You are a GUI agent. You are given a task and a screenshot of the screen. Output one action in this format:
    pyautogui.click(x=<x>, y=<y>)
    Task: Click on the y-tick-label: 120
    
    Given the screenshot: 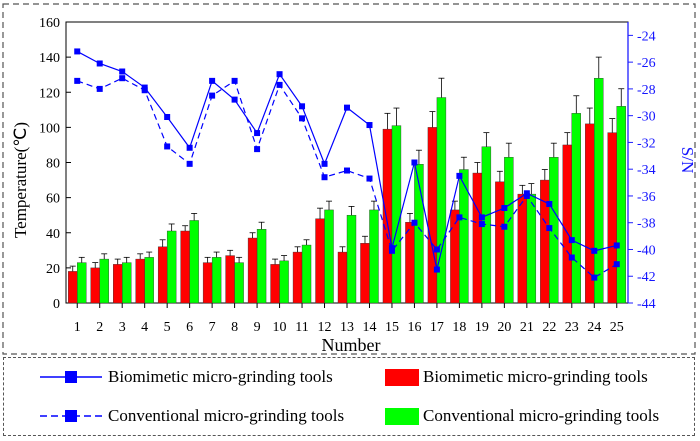 What is the action you would take?
    pyautogui.click(x=49, y=93)
    